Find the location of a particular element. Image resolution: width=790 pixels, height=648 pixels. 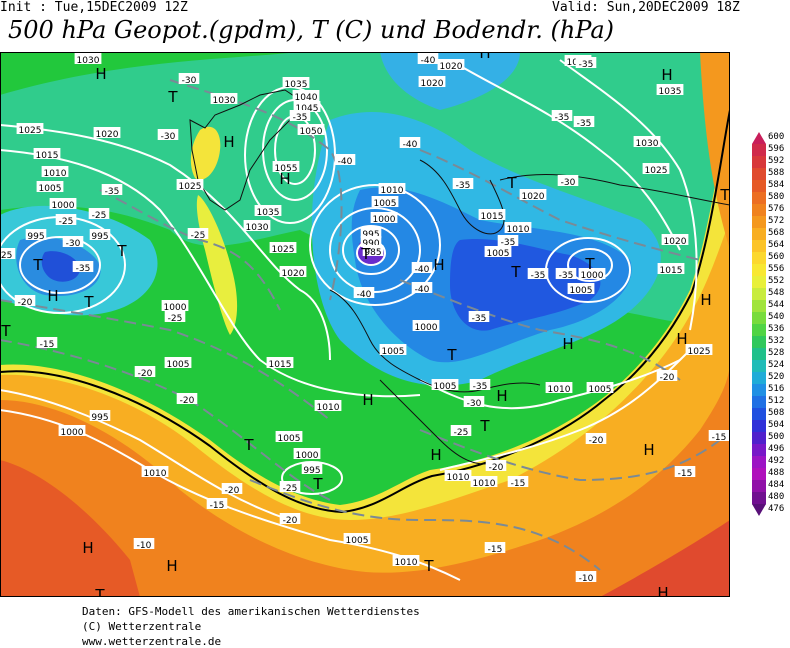

footer-copyright: (C) Wetterzentrale is located at coordinates (142, 626).